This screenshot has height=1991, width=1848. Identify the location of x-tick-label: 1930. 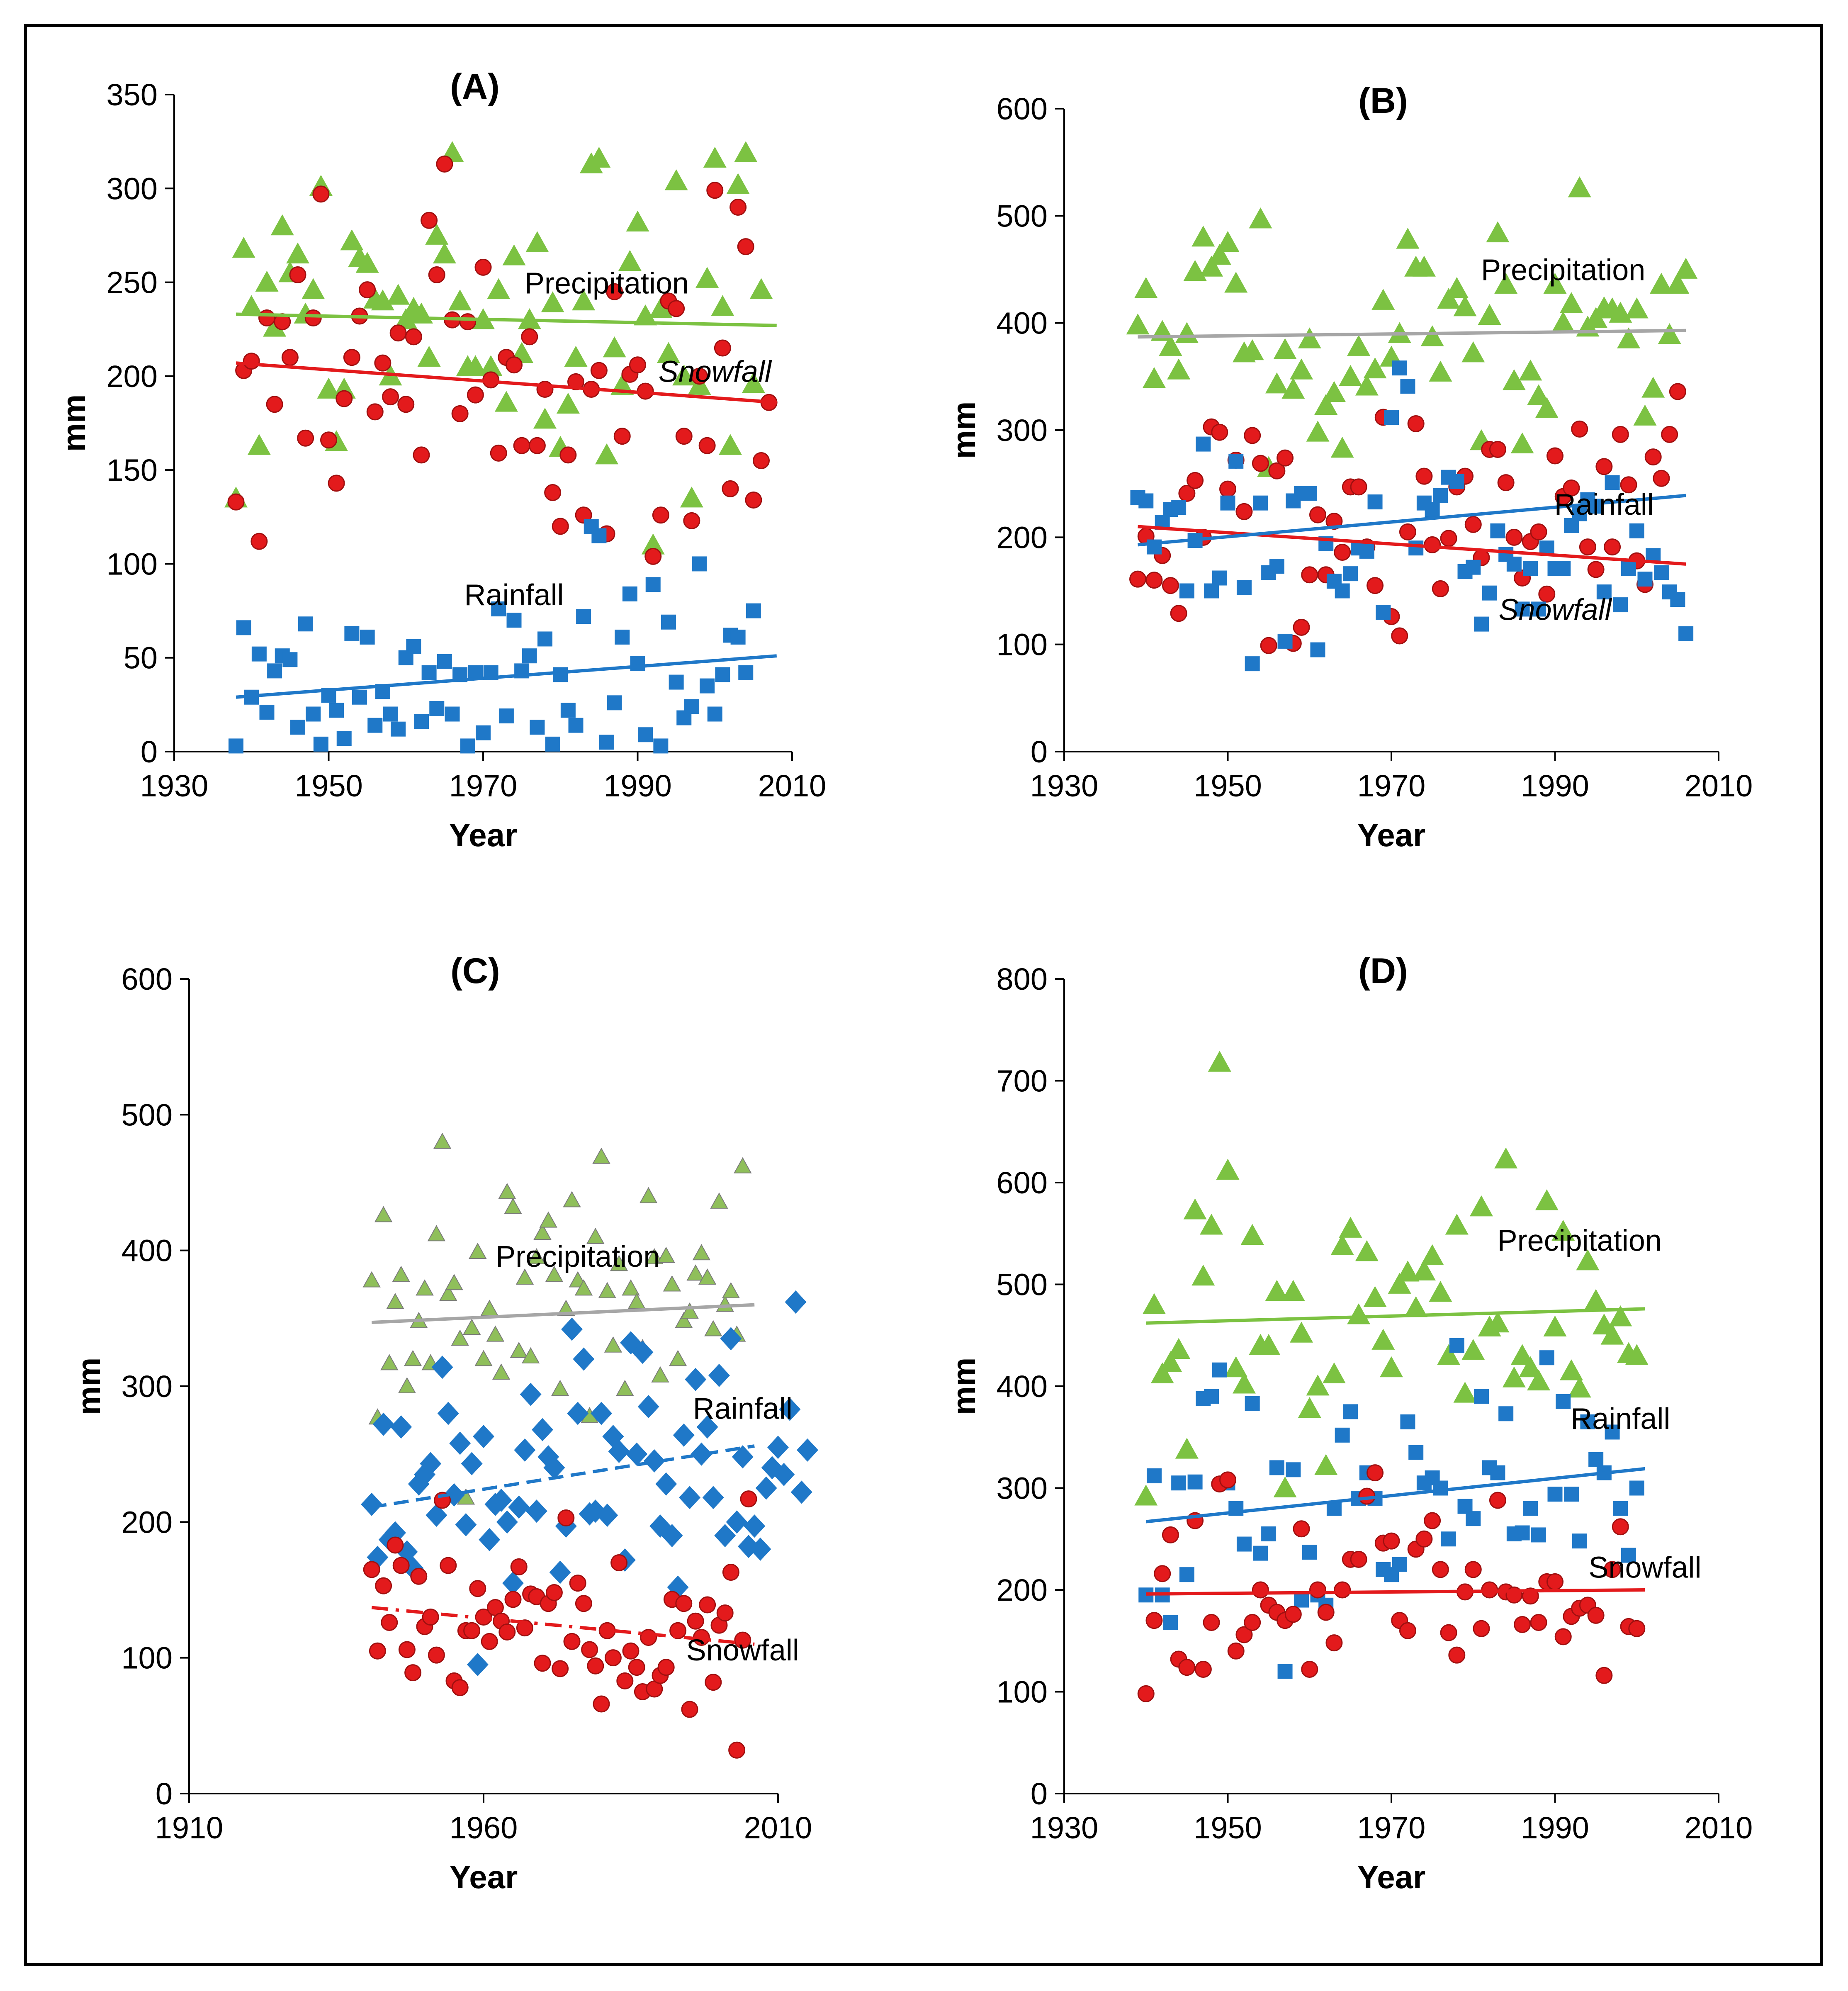
(1064, 1828).